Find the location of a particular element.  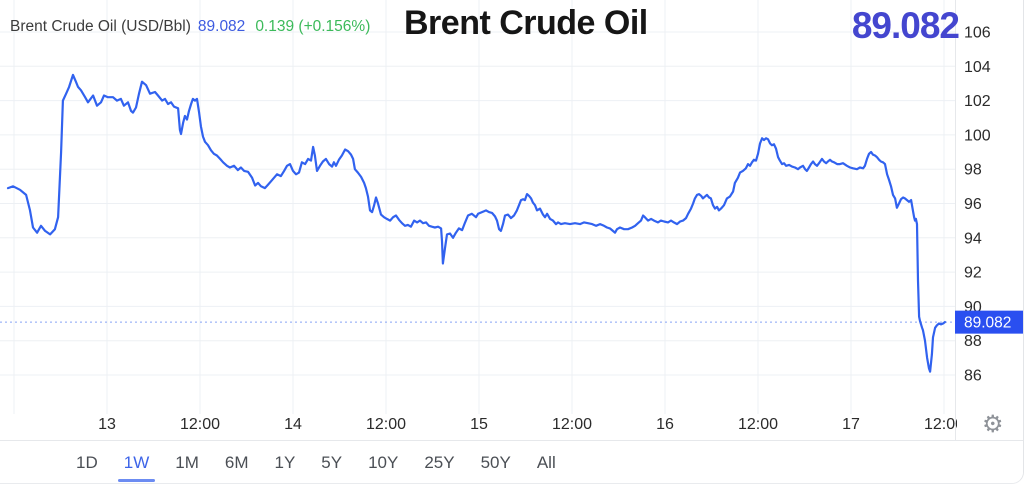

settings-gear-icon: ⚙ is located at coordinates (993, 424).